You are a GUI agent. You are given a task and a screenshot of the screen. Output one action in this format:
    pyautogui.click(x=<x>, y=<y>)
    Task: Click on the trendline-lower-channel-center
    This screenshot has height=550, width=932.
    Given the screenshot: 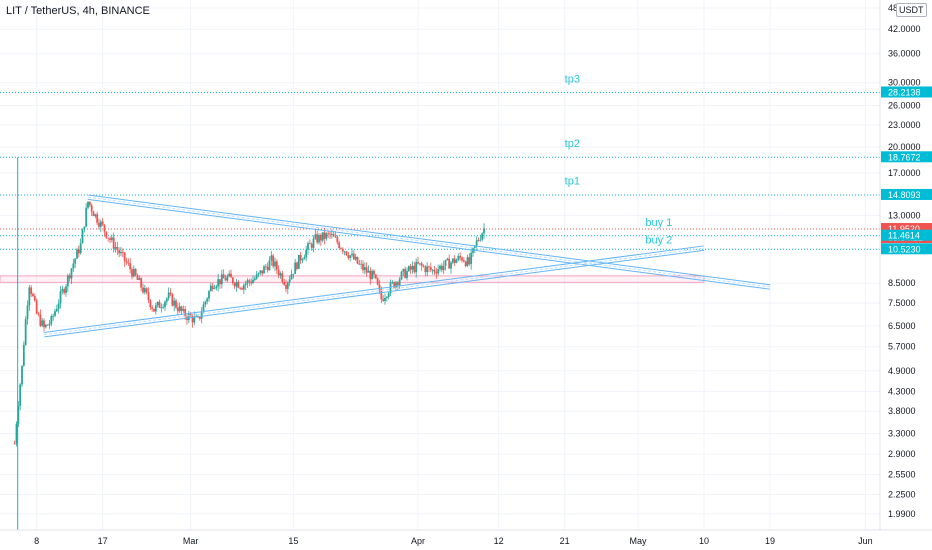 What is the action you would take?
    pyautogui.click(x=374, y=291)
    